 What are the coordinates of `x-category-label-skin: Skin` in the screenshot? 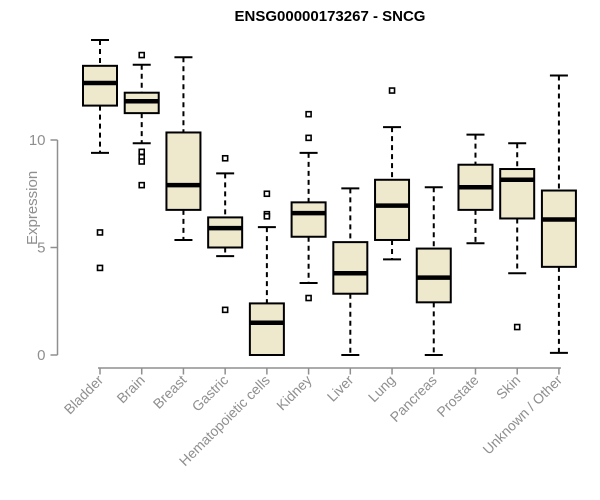 It's located at (508, 387).